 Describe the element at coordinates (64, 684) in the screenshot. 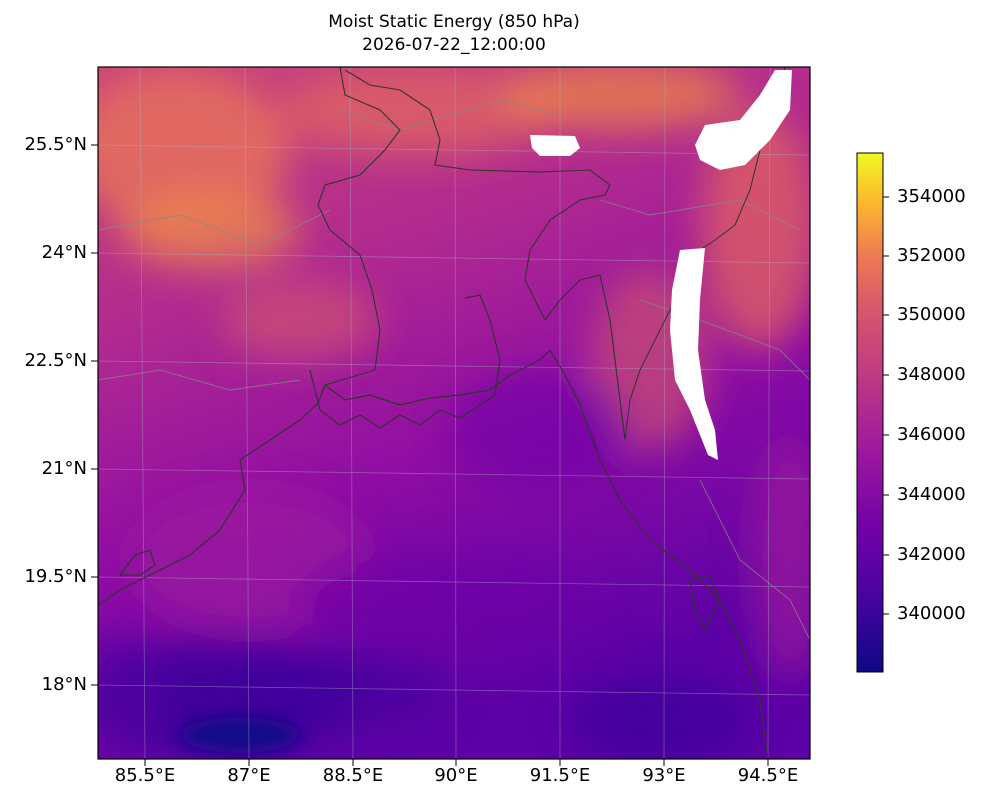

I see `lat-label-18: 18°N` at that location.